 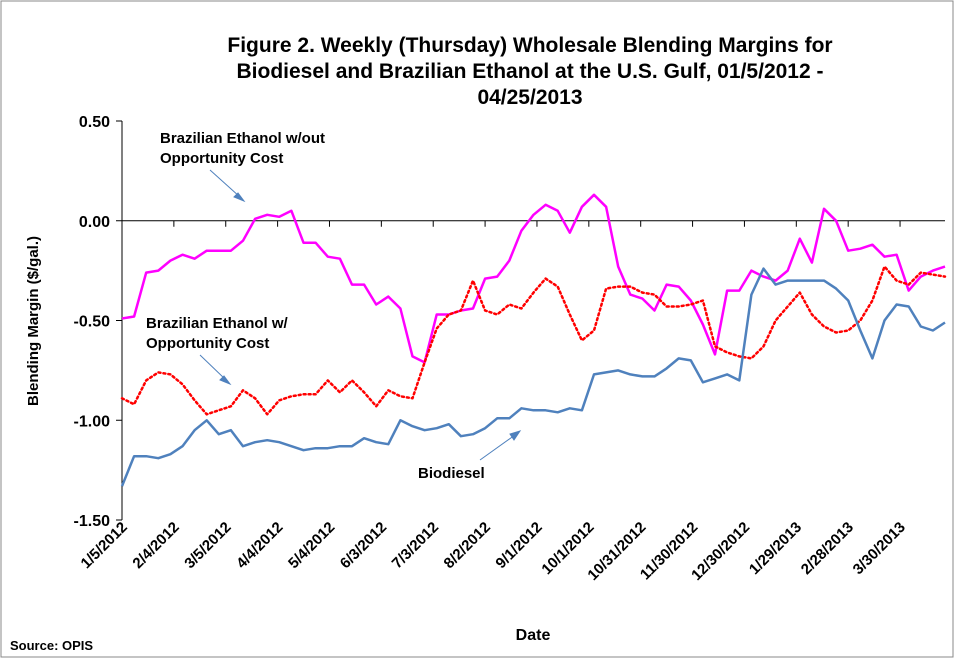 What do you see at coordinates (242, 138) in the screenshot?
I see `annotation: Brazilian Ethanol w/out` at bounding box center [242, 138].